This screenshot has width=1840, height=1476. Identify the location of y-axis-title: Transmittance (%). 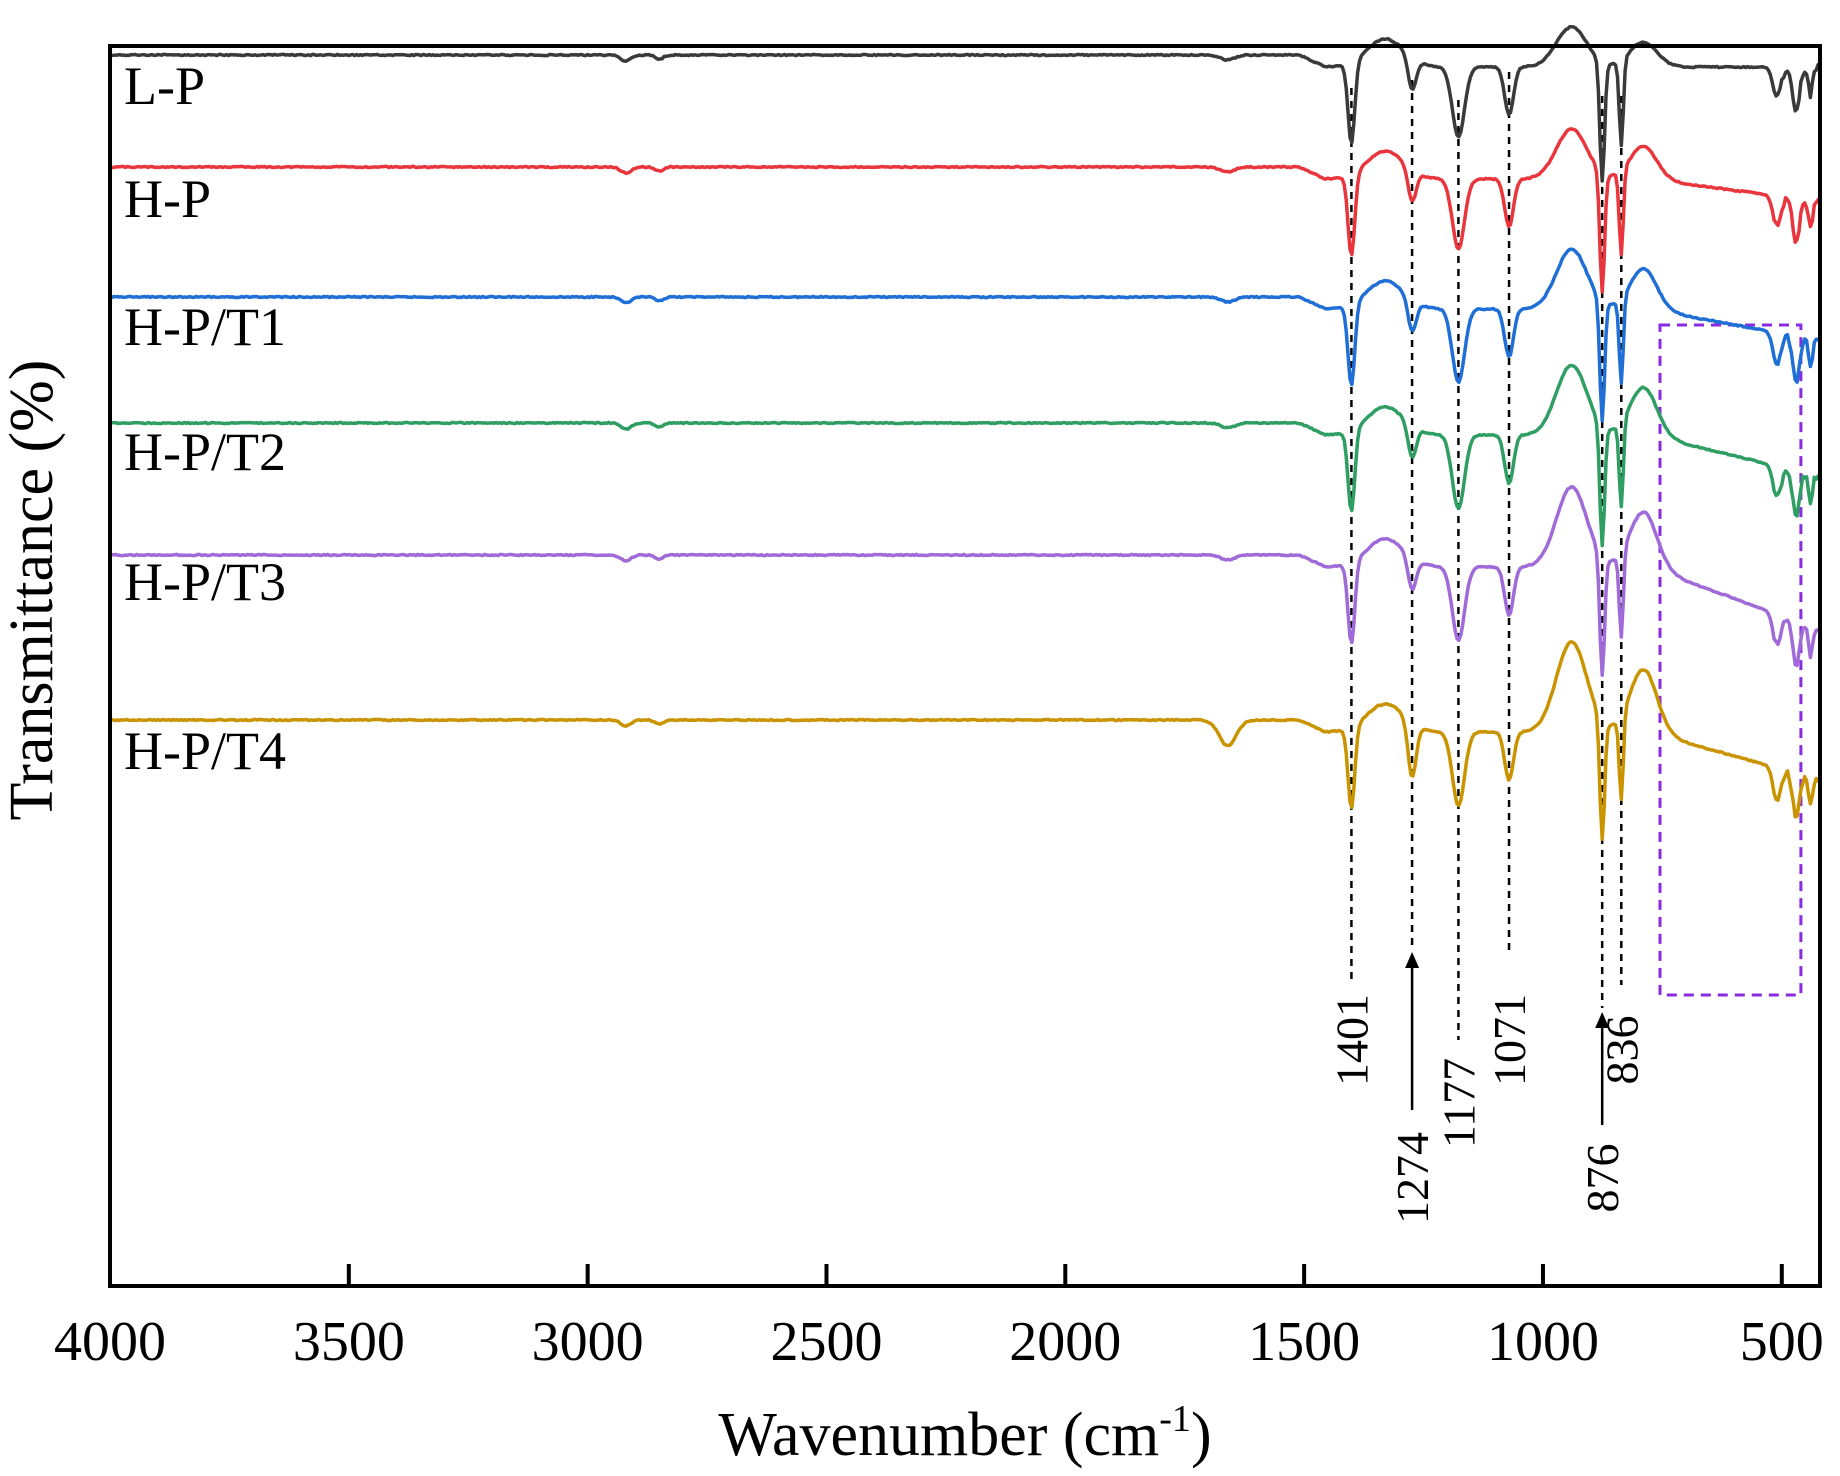
(33, 590).